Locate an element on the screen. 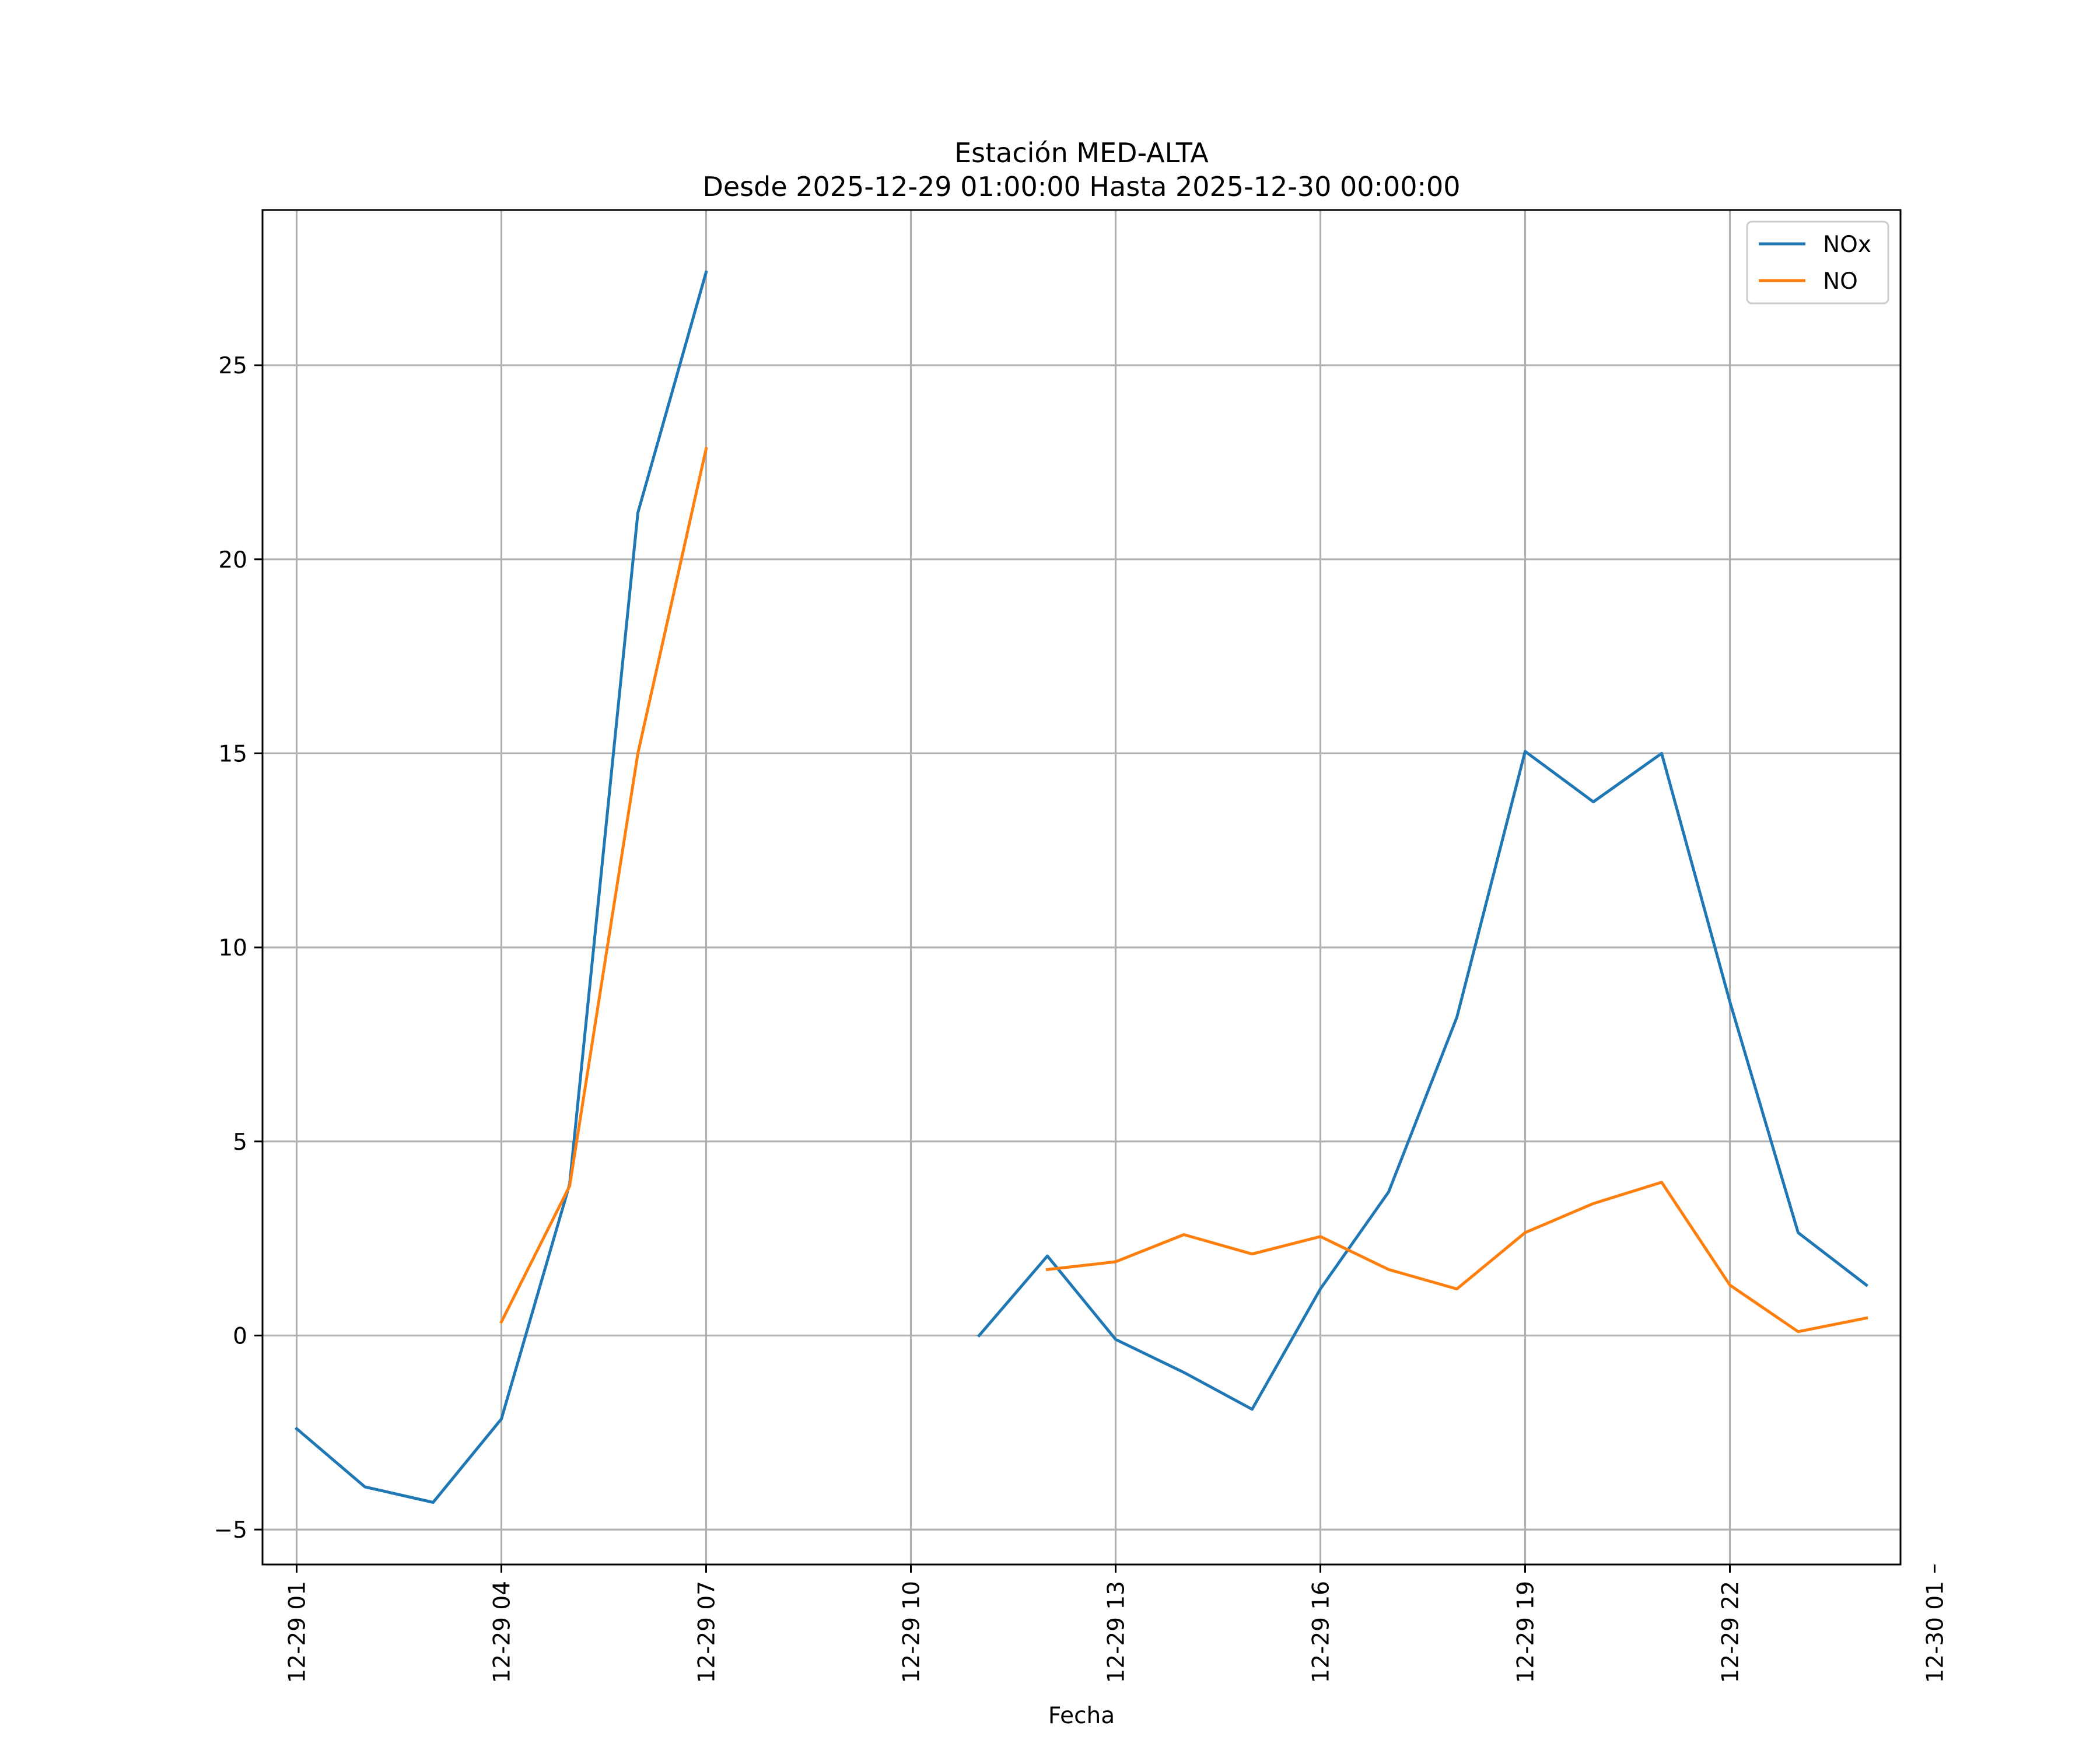 The image size is (2100, 1750). x-tick-label: 12-29 19 is located at coordinates (1526, 1632).